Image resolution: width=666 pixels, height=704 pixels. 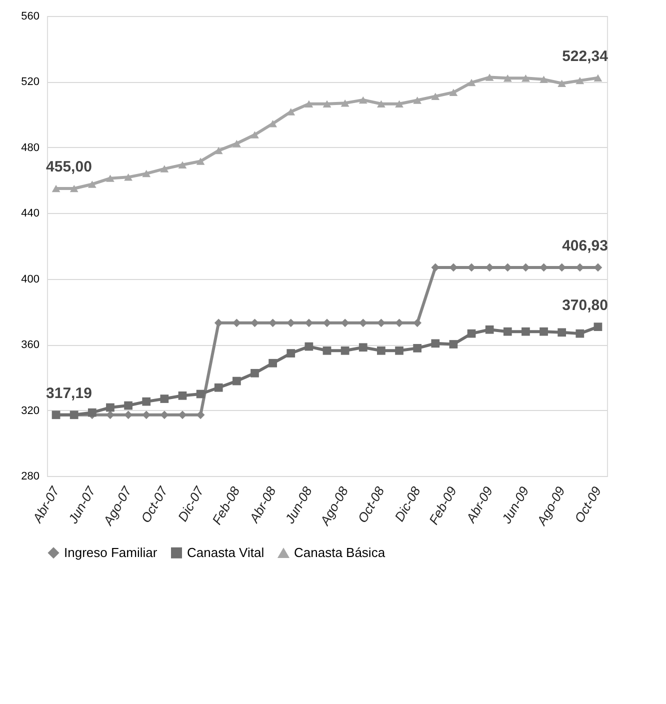 What do you see at coordinates (585, 245) in the screenshot?
I see `annotation: 406,93` at bounding box center [585, 245].